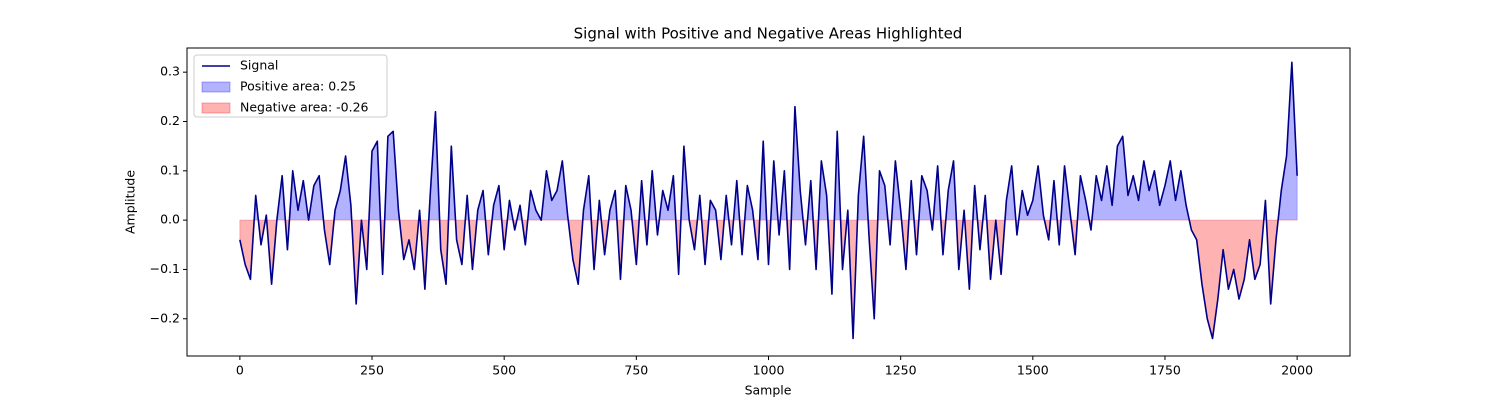 Image resolution: width=1500 pixels, height=400 pixels. What do you see at coordinates (372, 370) in the screenshot?
I see `x-tick-label: 250` at bounding box center [372, 370].